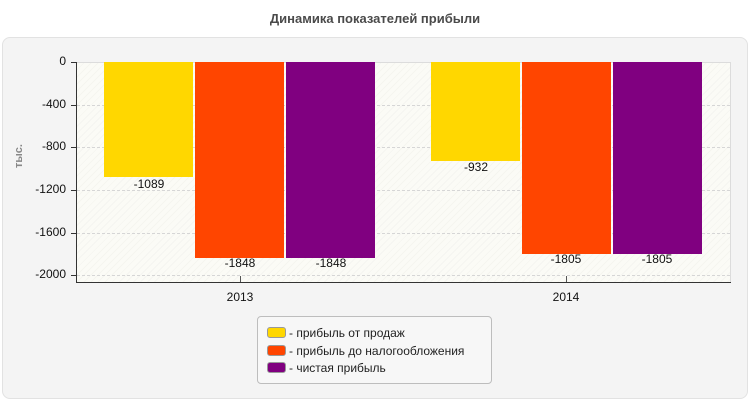 This screenshot has width=750, height=400. Describe the element at coordinates (149, 184) in the screenshot. I see `value-label: -1089` at that location.